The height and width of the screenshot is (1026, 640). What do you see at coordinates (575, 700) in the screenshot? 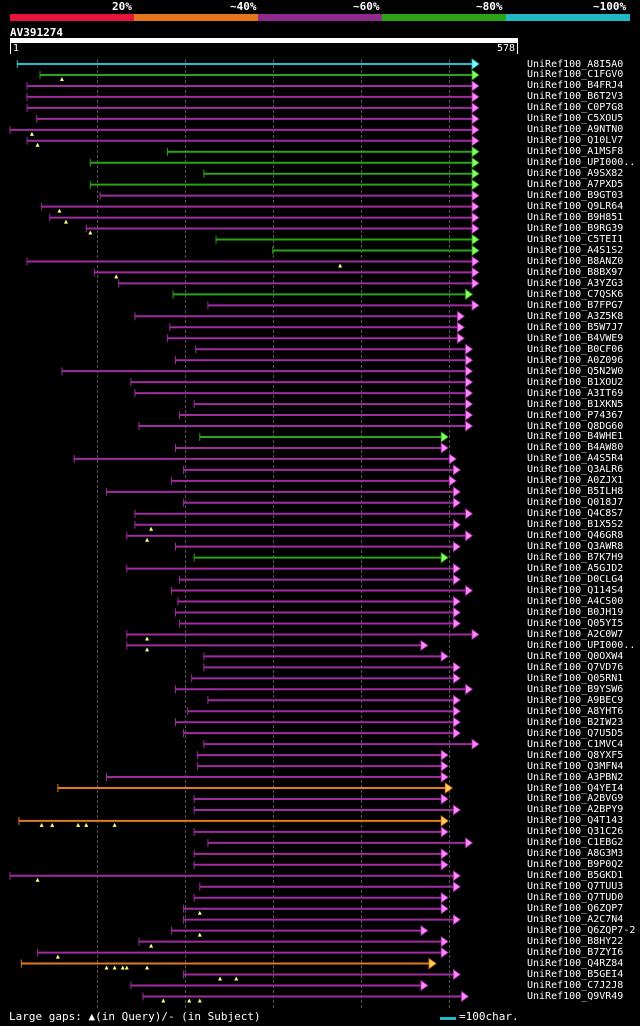
I see `hit-label-link: UniRef100_A9BEC9` at bounding box center [575, 700].